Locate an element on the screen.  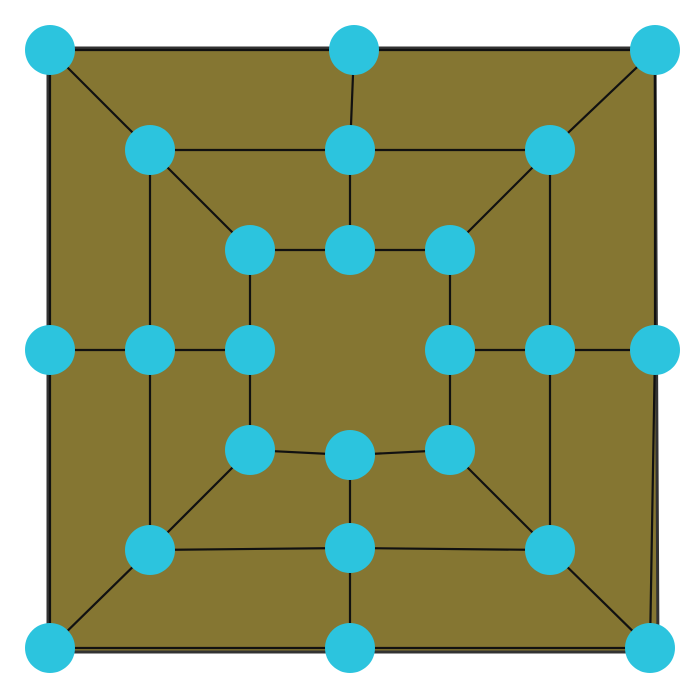
board-point-c6 is located at coordinates (350, 455).